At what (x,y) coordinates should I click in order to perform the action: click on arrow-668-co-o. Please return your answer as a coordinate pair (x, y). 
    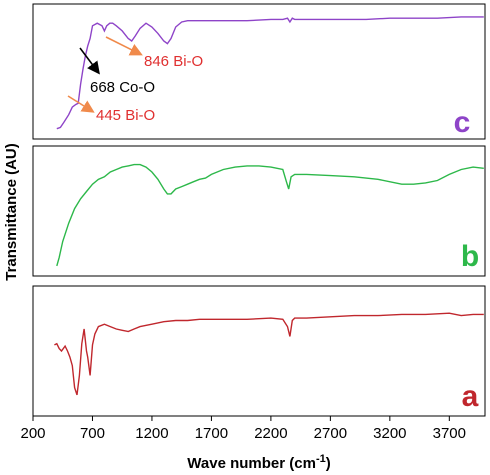
    Looking at the image, I should click on (89, 61).